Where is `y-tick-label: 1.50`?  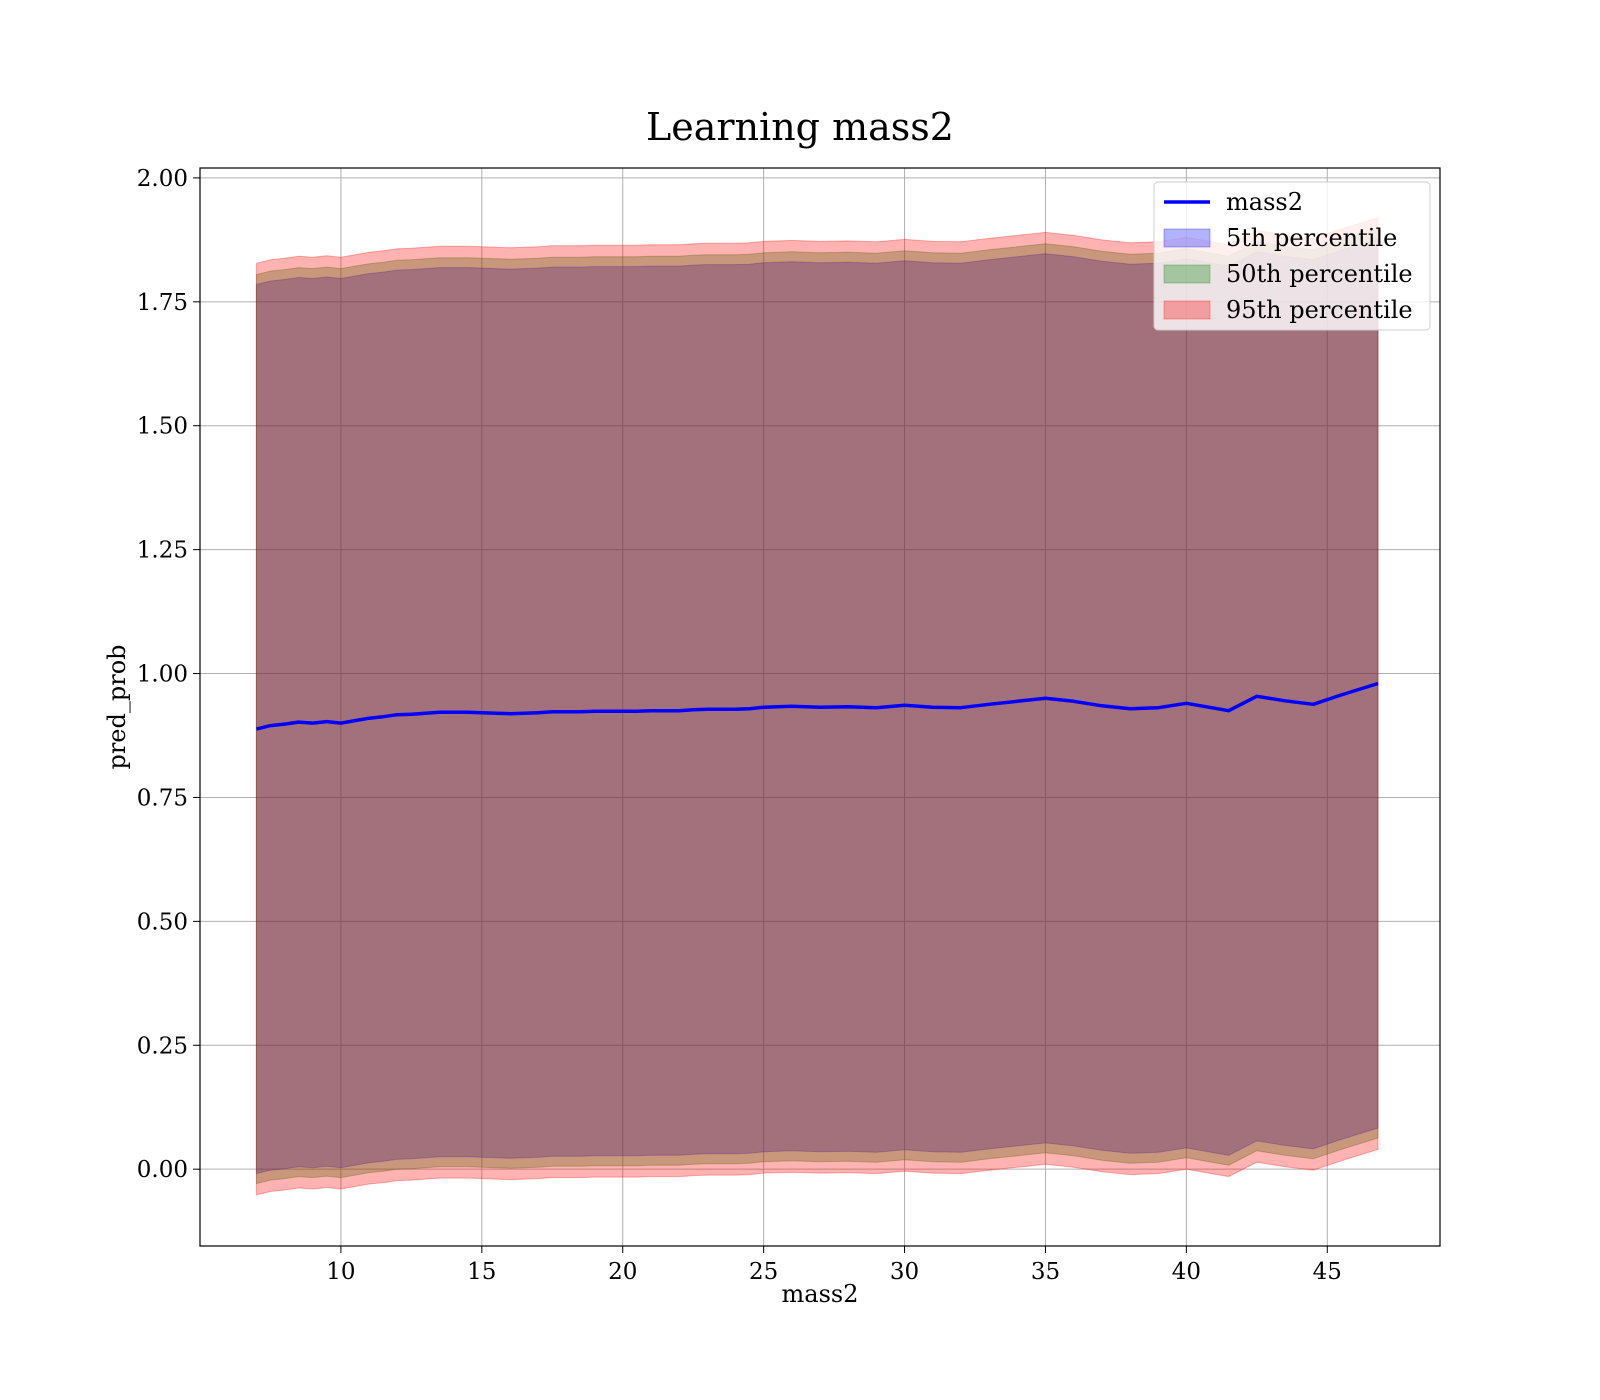
y-tick-label: 1.50 is located at coordinates (162, 427).